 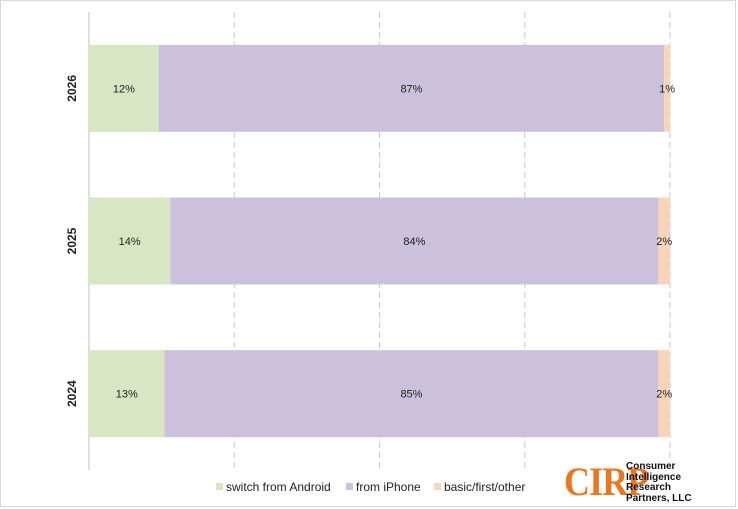 What do you see at coordinates (72, 240) in the screenshot?
I see `y-tick-label-2025: 2025` at bounding box center [72, 240].